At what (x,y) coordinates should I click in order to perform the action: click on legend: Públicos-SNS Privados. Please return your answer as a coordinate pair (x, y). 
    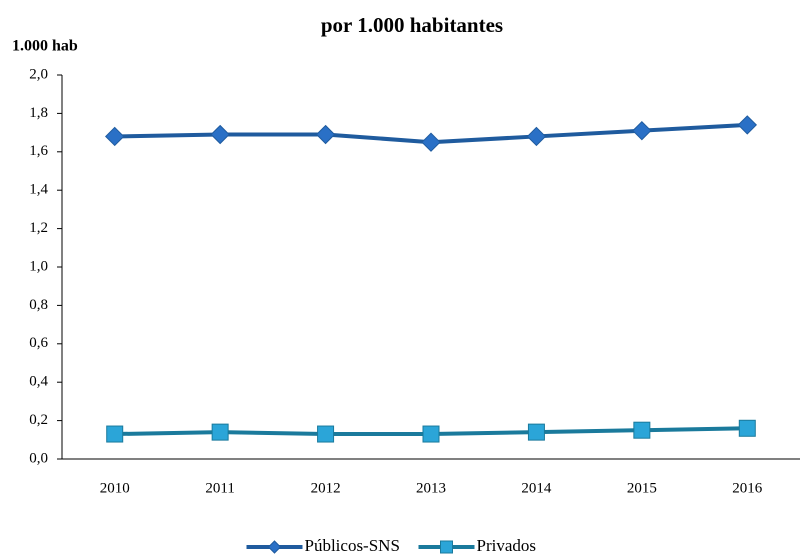
    Looking at the image, I should click on (391, 545).